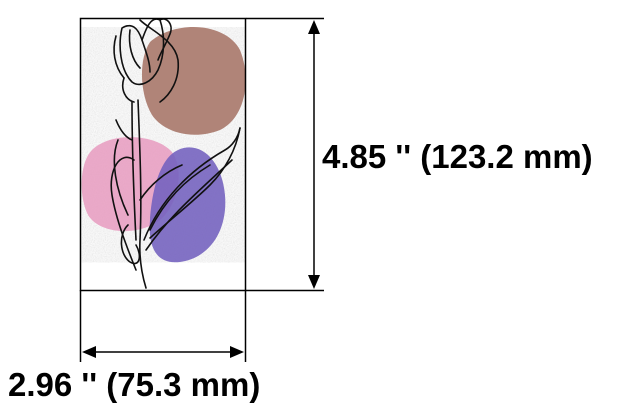 The width and height of the screenshot is (637, 410). What do you see at coordinates (163, 326) in the screenshot?
I see `width-dimension-line` at bounding box center [163, 326].